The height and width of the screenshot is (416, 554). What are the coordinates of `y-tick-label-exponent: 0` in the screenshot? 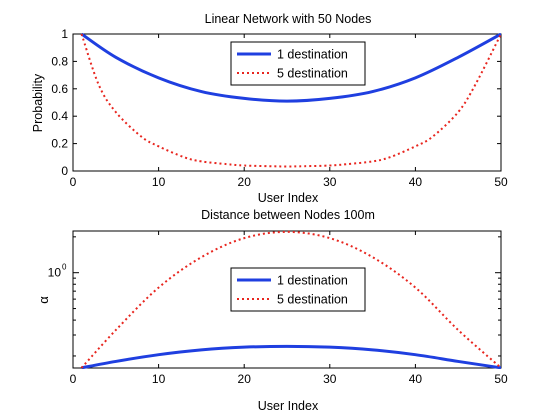 It's located at (64, 267).